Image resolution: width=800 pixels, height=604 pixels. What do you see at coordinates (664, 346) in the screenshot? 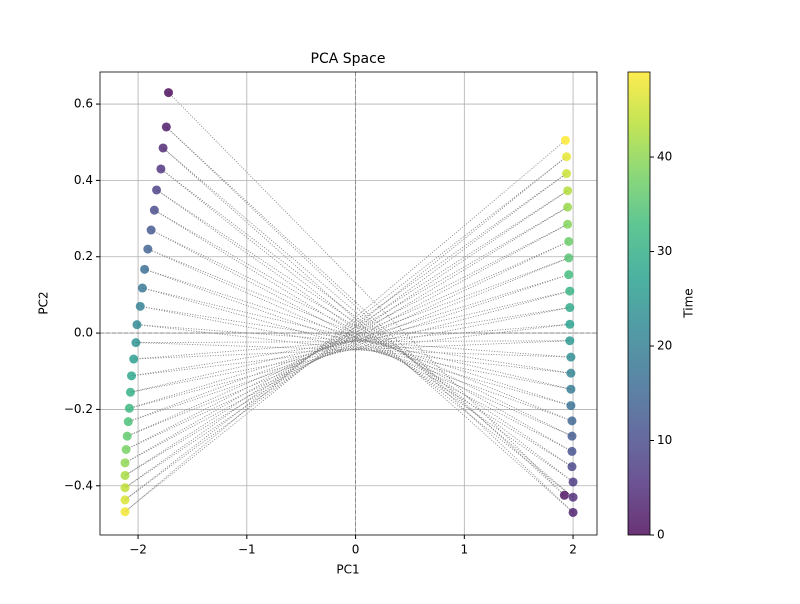
I see `colorbar-tick-label: 20` at bounding box center [664, 346].